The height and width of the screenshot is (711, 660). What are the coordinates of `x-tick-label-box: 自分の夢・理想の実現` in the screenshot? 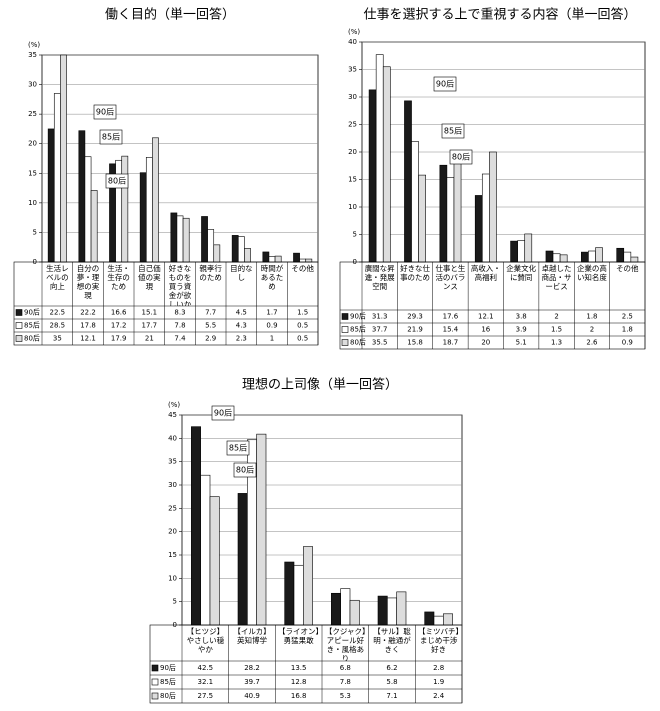 It's located at (88, 282).